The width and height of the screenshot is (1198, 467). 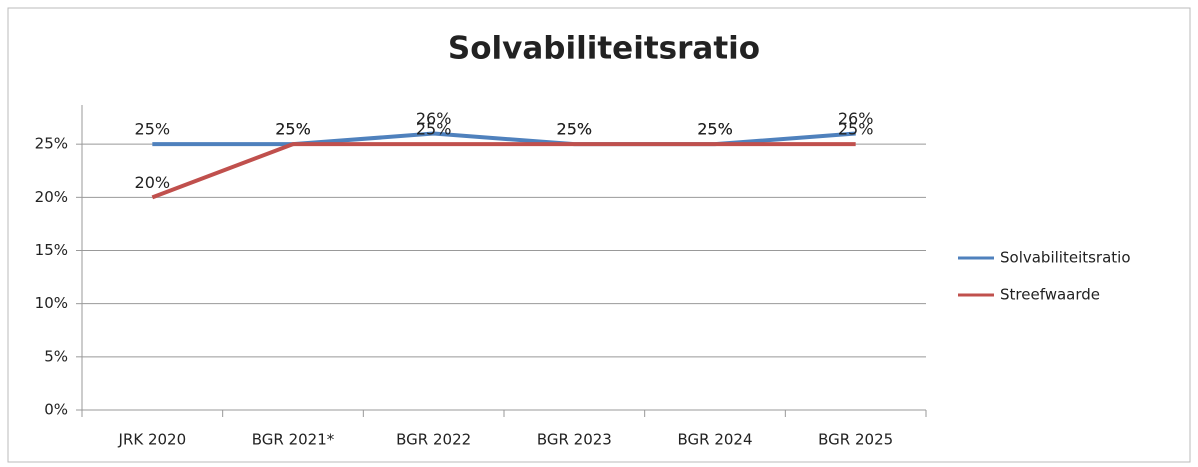 What do you see at coordinates (51, 197) in the screenshot?
I see `y-tick-label: 20%` at bounding box center [51, 197].